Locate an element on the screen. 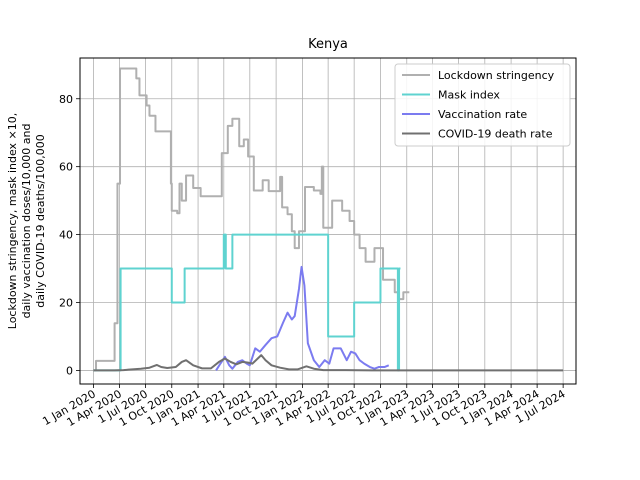 The height and width of the screenshot is (480, 640). legend-box is located at coordinates (482, 105).